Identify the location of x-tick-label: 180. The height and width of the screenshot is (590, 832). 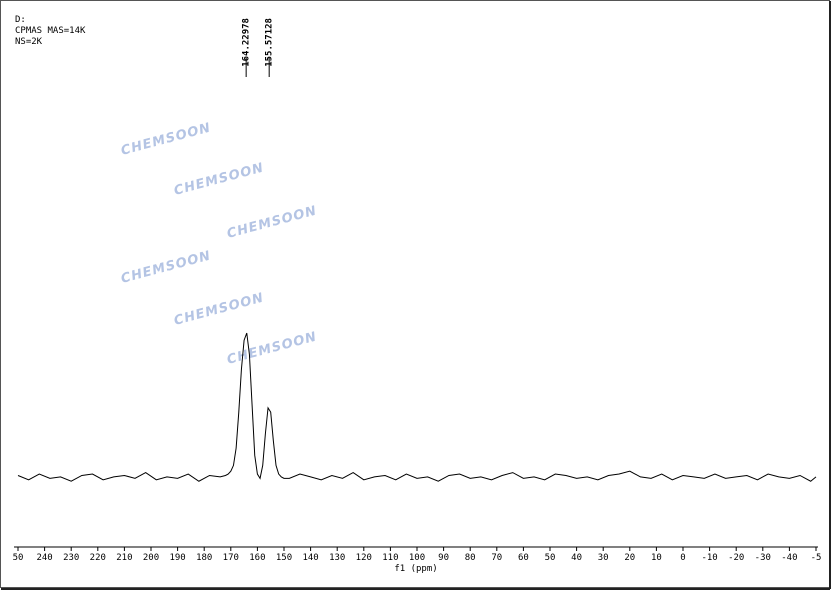
(204, 558).